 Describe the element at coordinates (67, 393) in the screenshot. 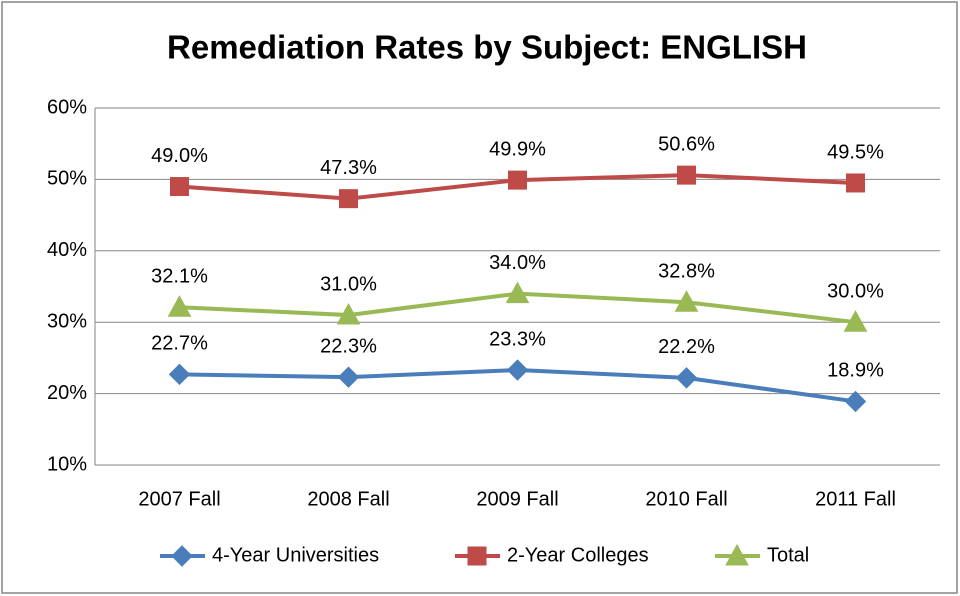

I see `y-tick-label: 20%` at that location.